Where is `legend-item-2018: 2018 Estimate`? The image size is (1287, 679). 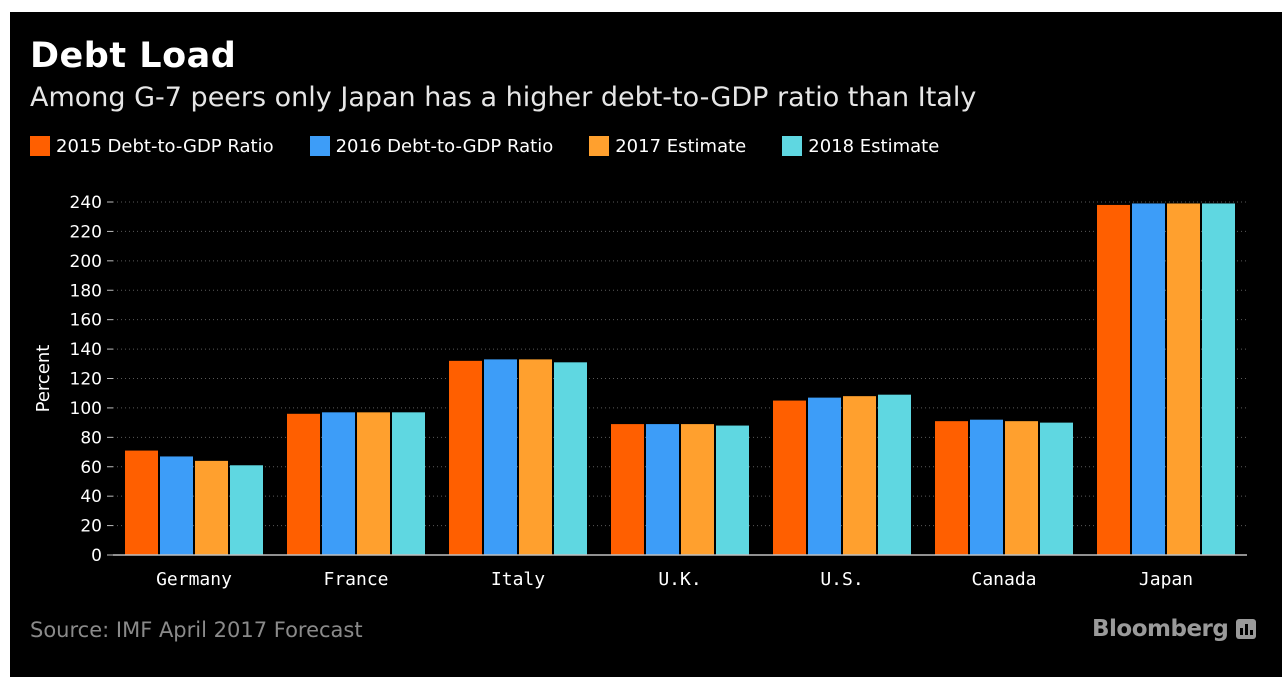
legend-item-2018: 2018 Estimate is located at coordinates (860, 146).